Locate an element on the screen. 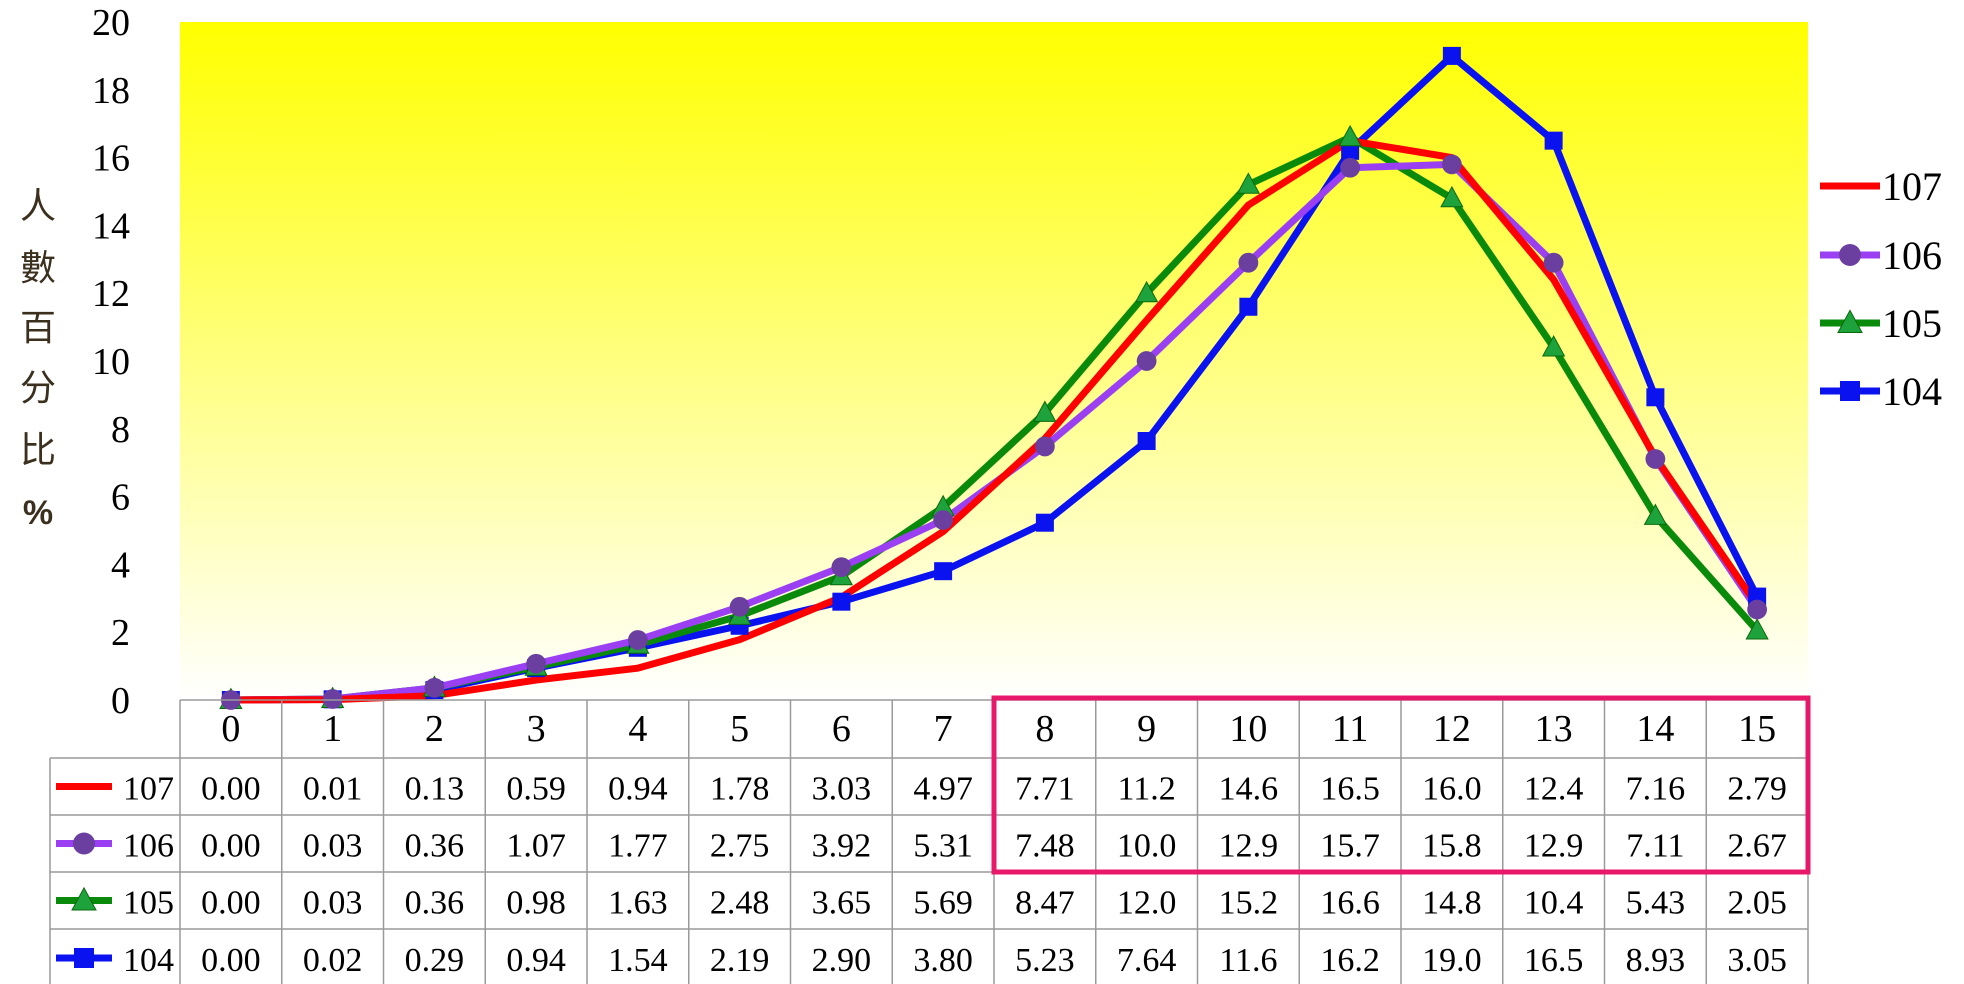 The height and width of the screenshot is (984, 1964). table-cell: 1.78 is located at coordinates (740, 789).